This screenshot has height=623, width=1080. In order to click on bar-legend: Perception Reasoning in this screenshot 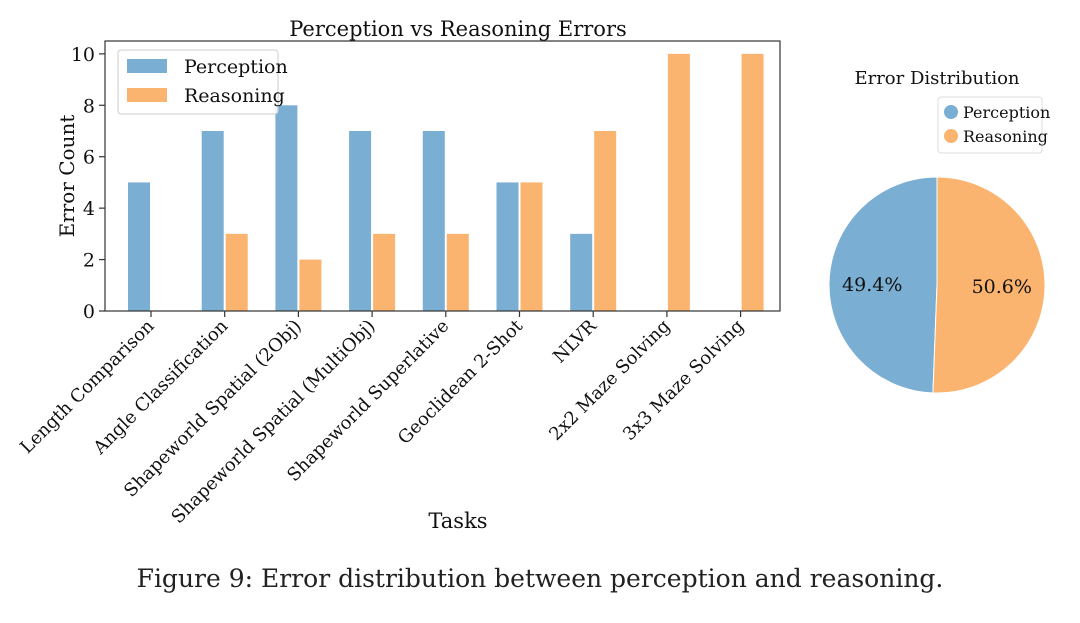, I will do `click(202, 82)`.